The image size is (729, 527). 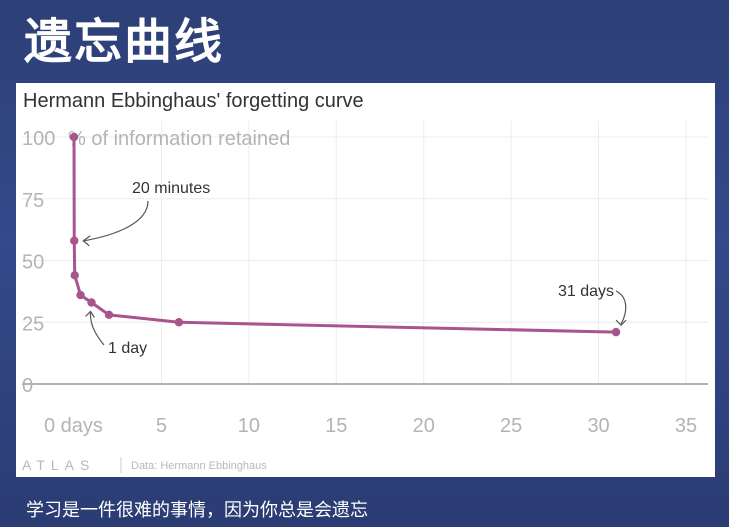 I want to click on y-tick-label: 75, so click(x=33, y=201).